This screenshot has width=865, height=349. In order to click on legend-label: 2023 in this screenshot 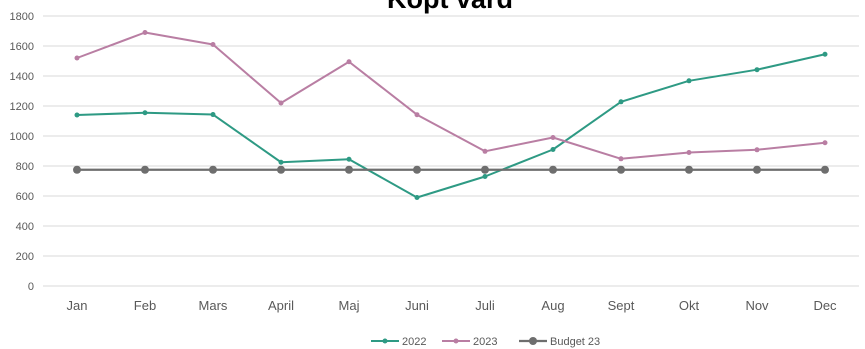, I will do `click(485, 342)`.